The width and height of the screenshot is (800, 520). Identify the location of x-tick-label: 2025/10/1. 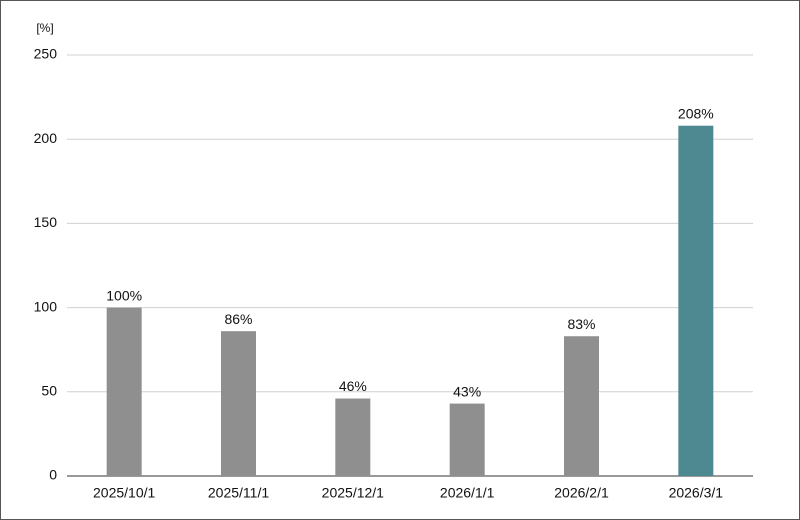
(124, 493).